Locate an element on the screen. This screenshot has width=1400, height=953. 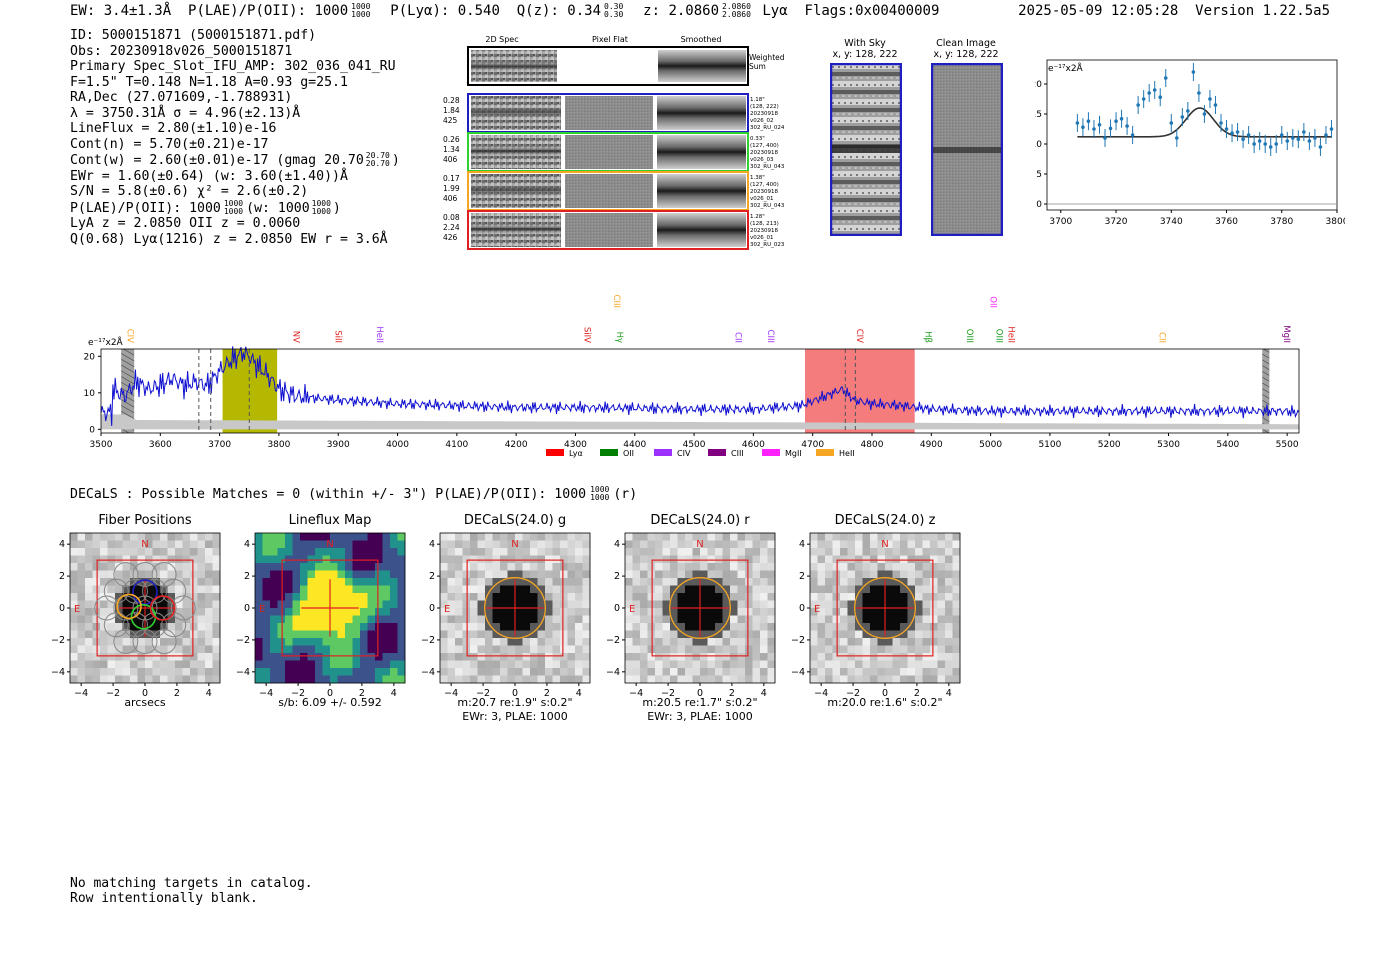
cutout-meta: 1.28" is located at coordinates (757, 217).